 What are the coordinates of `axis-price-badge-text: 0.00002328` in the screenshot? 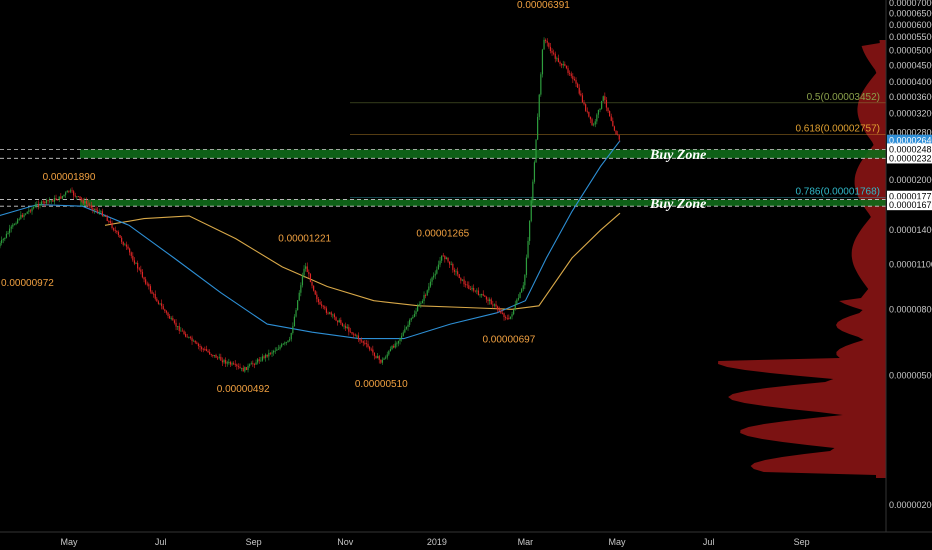 It's located at (910, 158).